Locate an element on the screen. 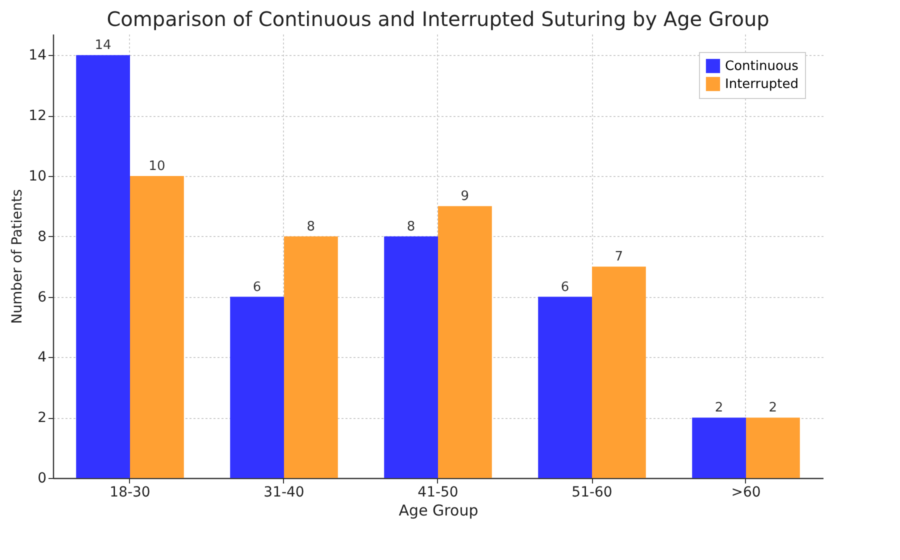 This screenshot has width=900, height=560. legend-label: Interrupted is located at coordinates (761, 84).